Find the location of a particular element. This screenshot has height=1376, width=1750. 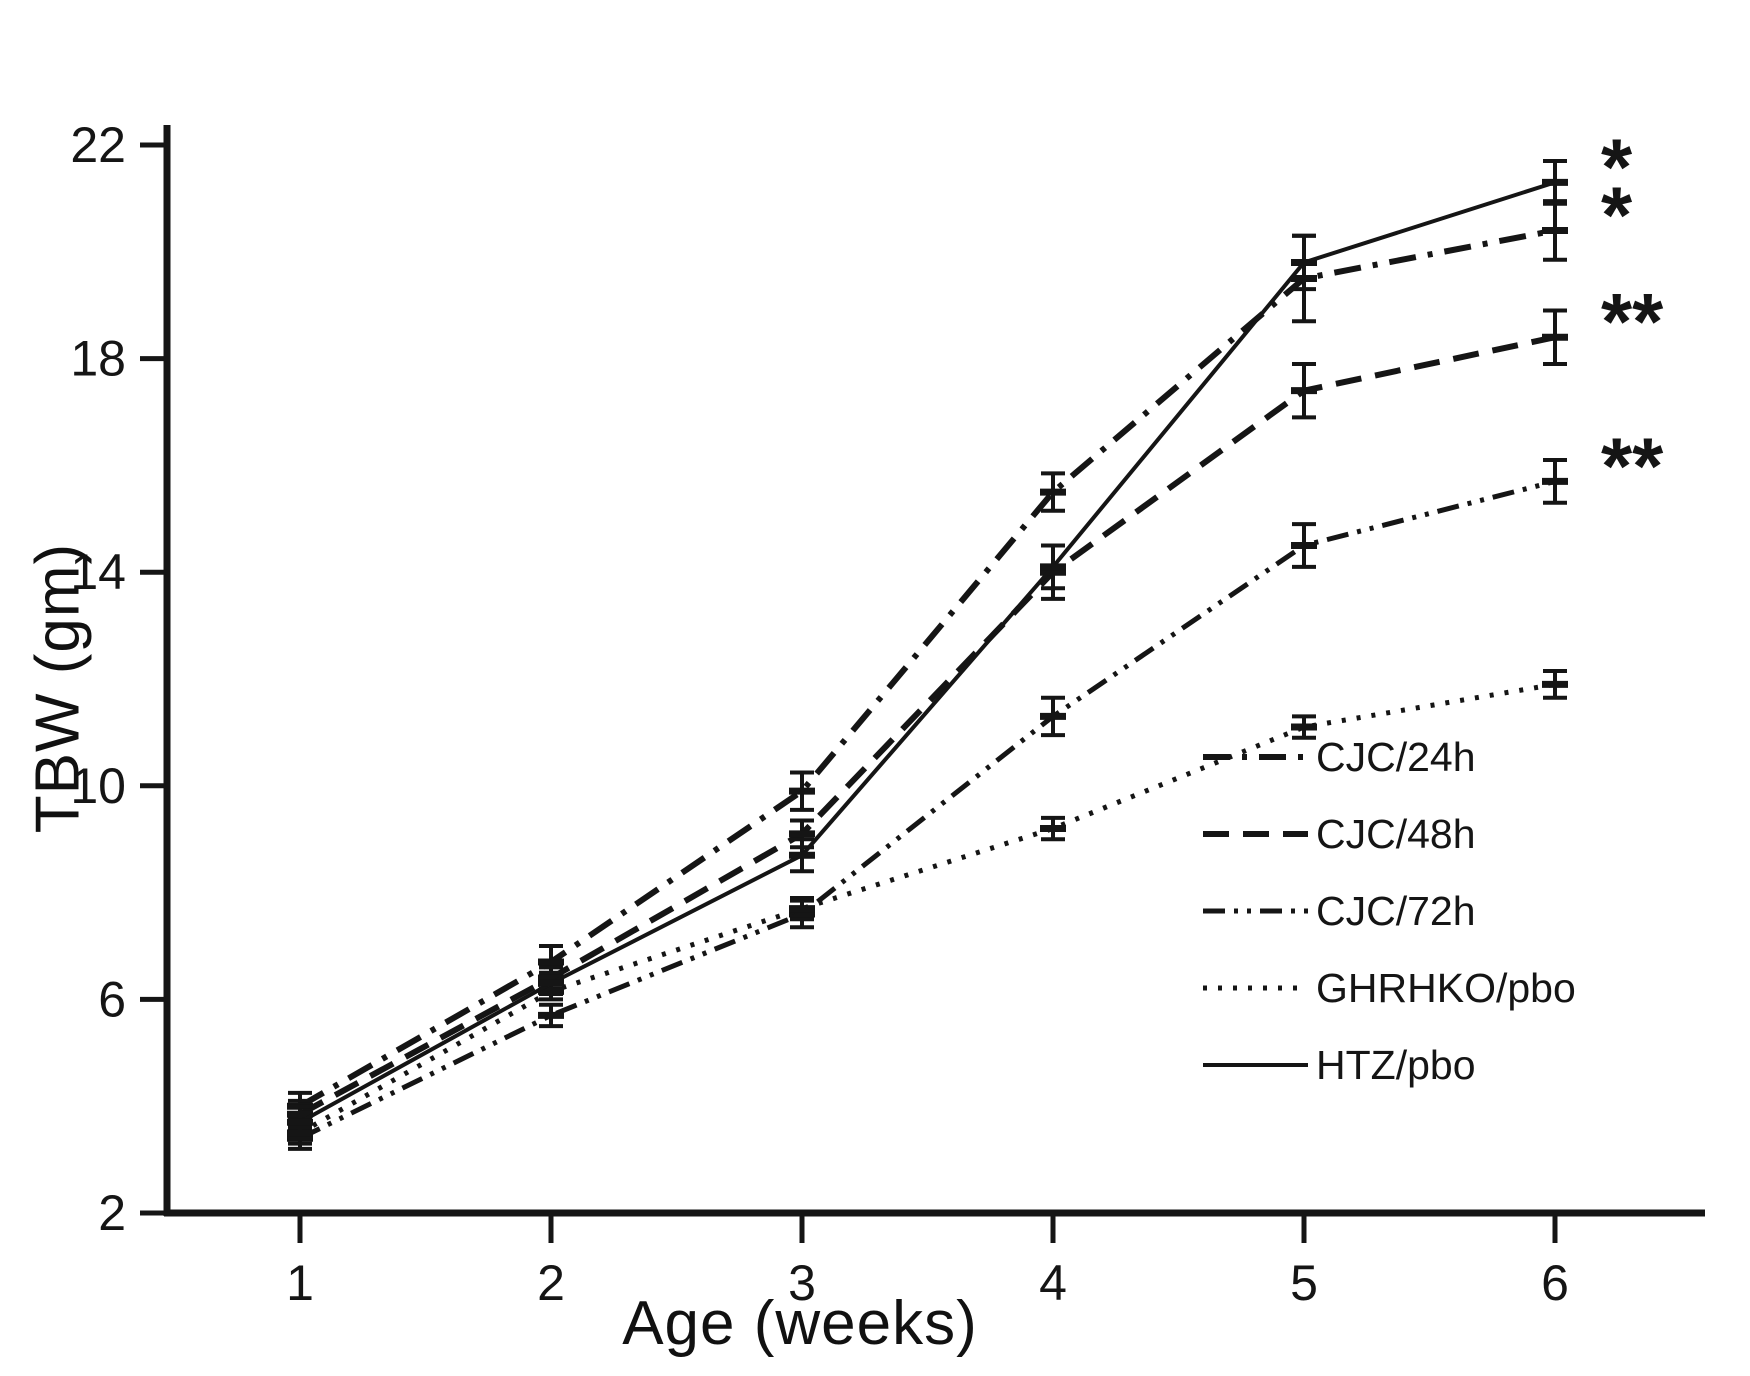

legend-label: CJC/48h is located at coordinates (1396, 834).